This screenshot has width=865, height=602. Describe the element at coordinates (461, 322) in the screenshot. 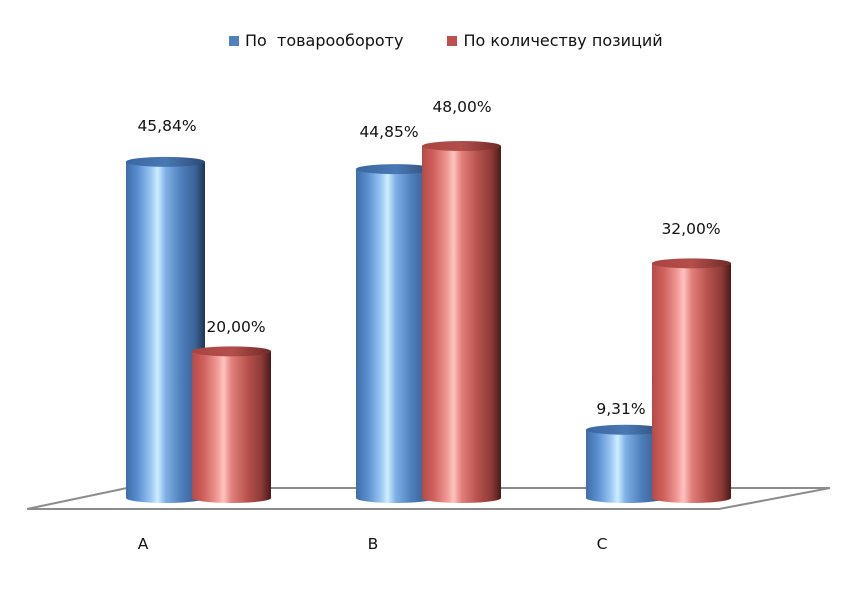

I see `bar-b-positions` at that location.